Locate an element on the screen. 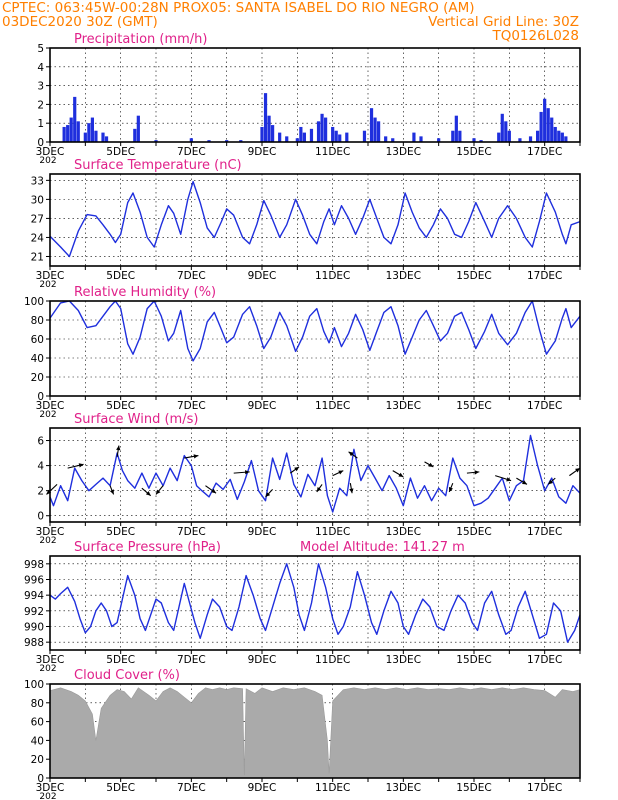 The image size is (618, 800). y-tick-label: 33 is located at coordinates (37, 181).